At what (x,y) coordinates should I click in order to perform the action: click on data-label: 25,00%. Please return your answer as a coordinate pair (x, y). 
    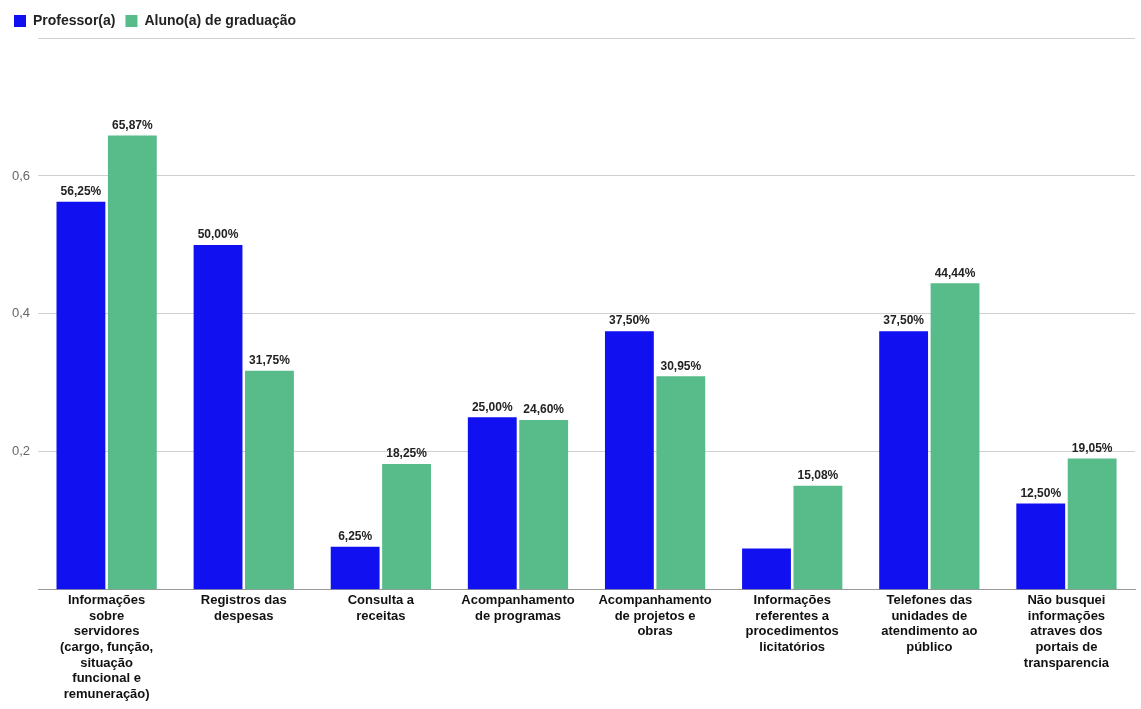
    Looking at the image, I should click on (492, 406).